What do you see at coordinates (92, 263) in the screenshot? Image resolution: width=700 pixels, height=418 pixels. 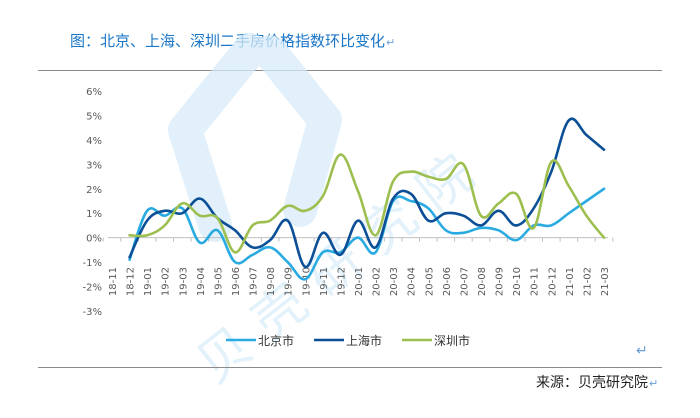 I see `y-tick-label: -1%` at bounding box center [92, 263].